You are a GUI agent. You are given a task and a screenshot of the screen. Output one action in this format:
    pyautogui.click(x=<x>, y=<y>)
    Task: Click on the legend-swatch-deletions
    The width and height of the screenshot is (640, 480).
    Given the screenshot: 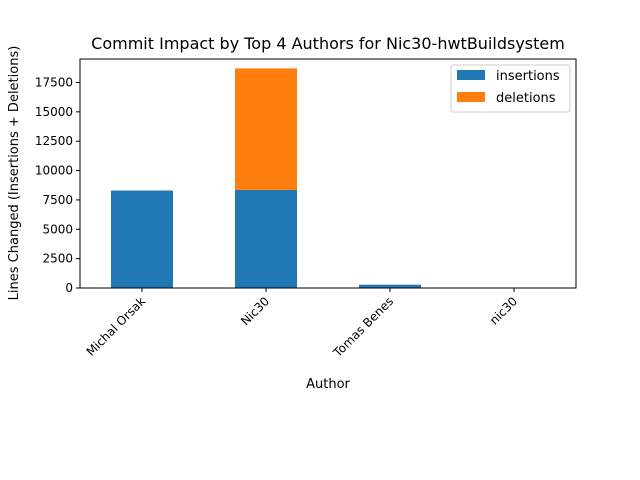 What is the action you would take?
    pyautogui.click(x=471, y=97)
    